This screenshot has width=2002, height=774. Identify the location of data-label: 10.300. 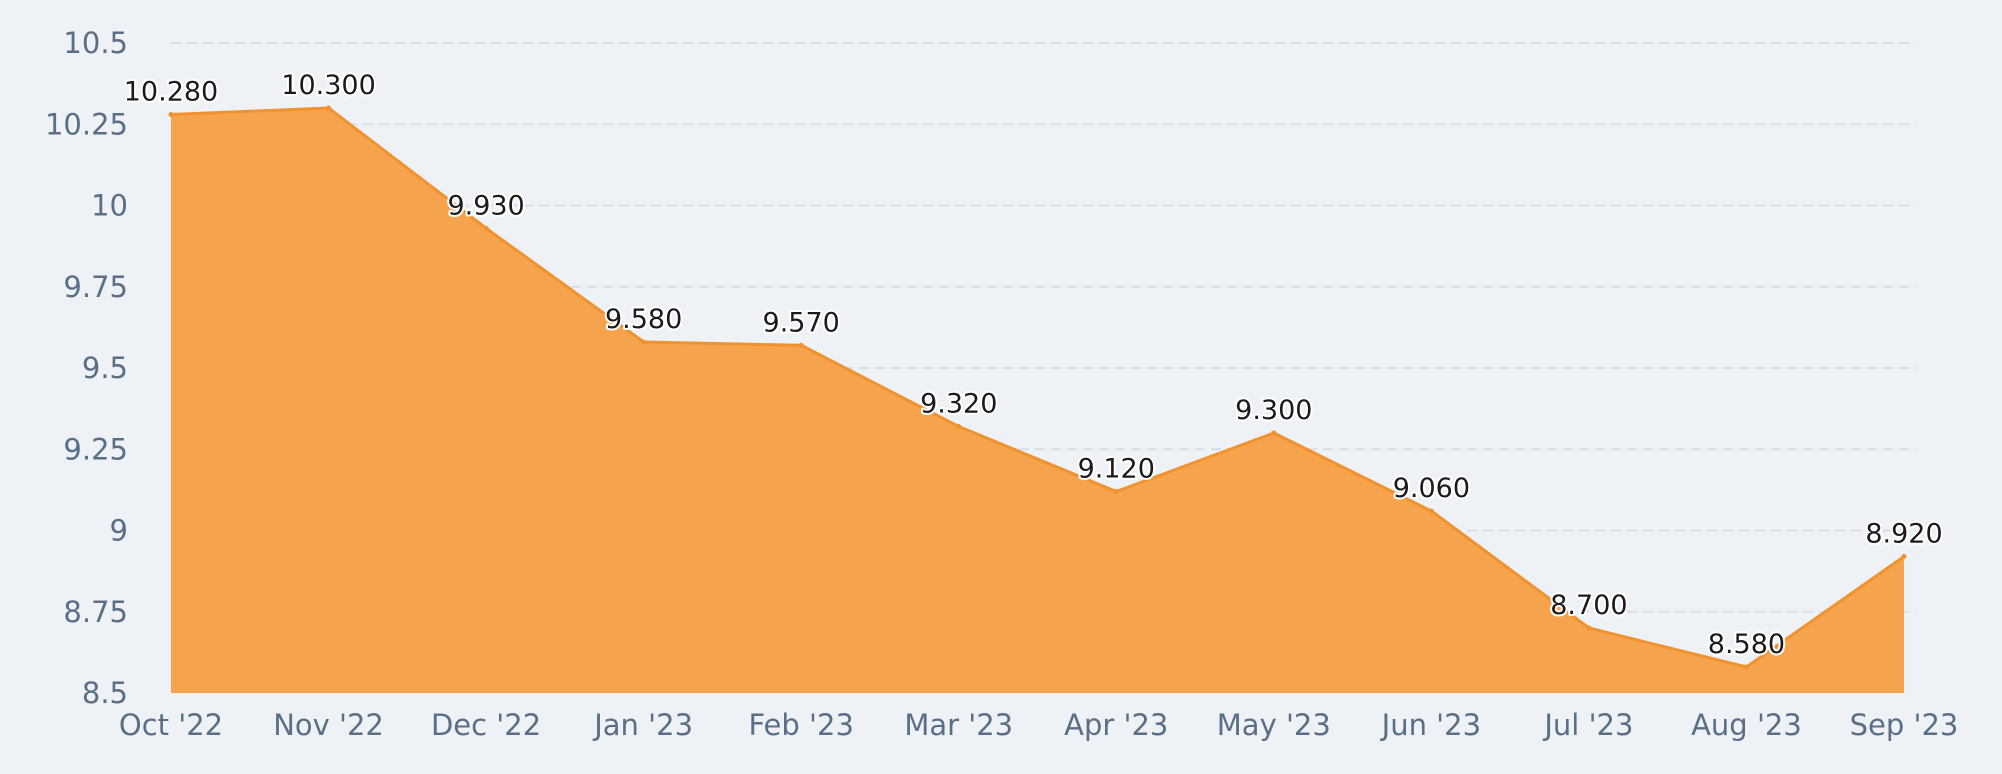
(328, 85).